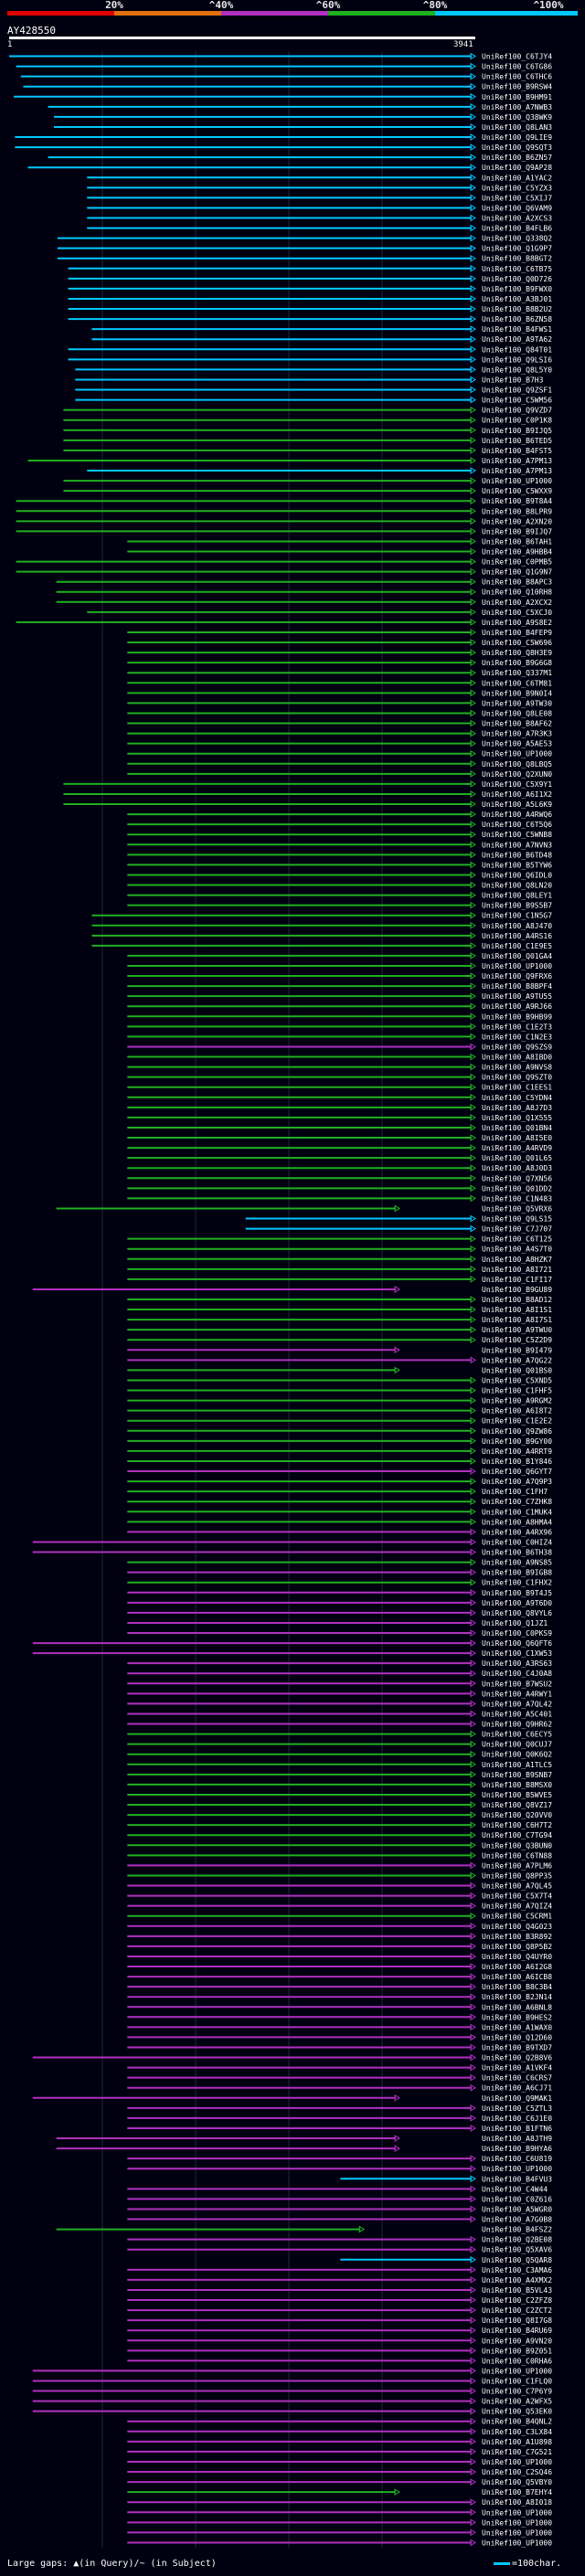 This screenshot has width=585, height=2576. I want to click on hit-row: UniRef100_C5XND5, so click(340, 1380).